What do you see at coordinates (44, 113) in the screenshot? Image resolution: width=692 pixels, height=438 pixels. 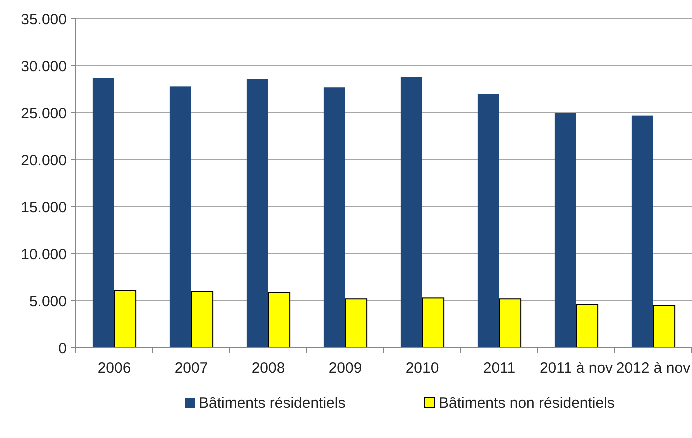 I see `y-tick-label: 25.000` at bounding box center [44, 113].